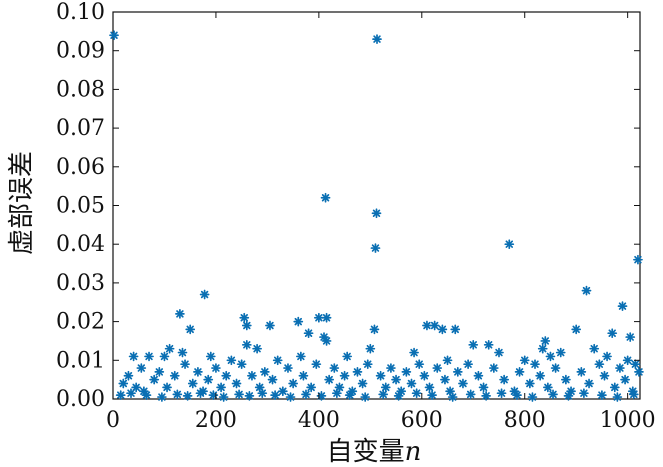 The width and height of the screenshot is (663, 467). What do you see at coordinates (80, 360) in the screenshot?
I see `y-tick-label: 0.01` at bounding box center [80, 360].